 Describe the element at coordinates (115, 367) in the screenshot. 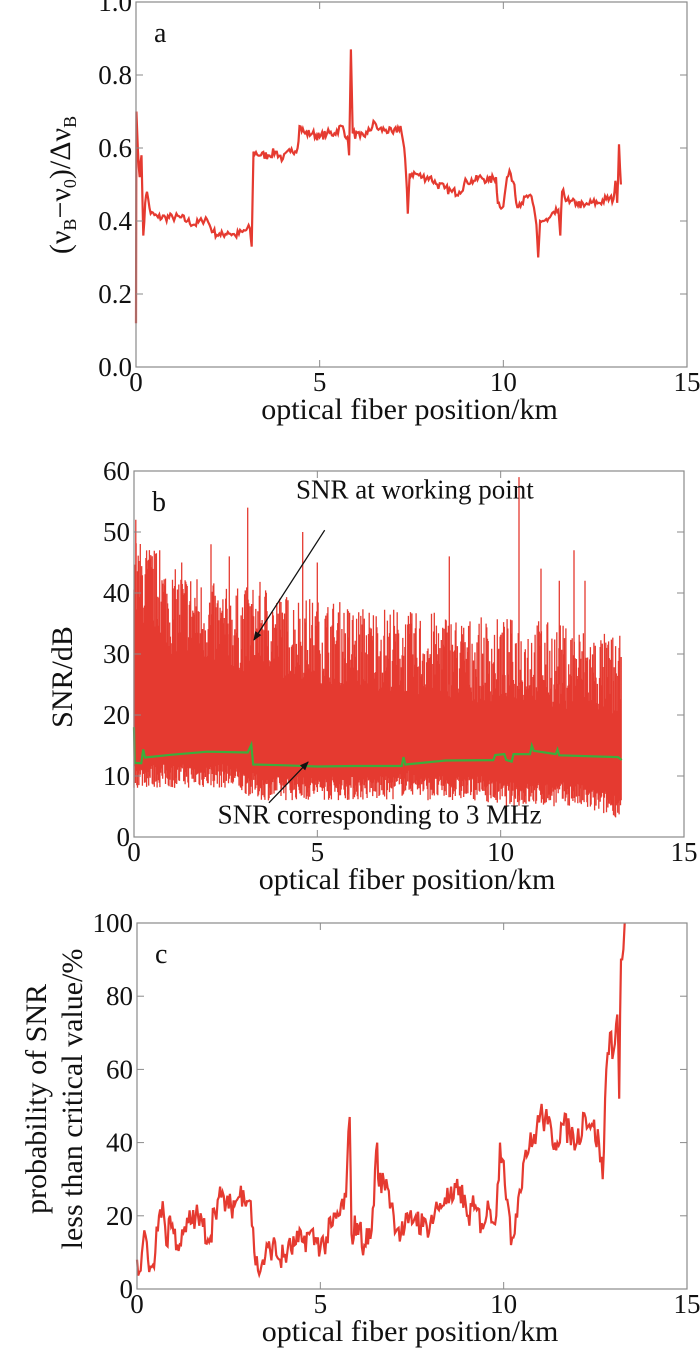

I see `y-tick-label: 0.0` at that location.